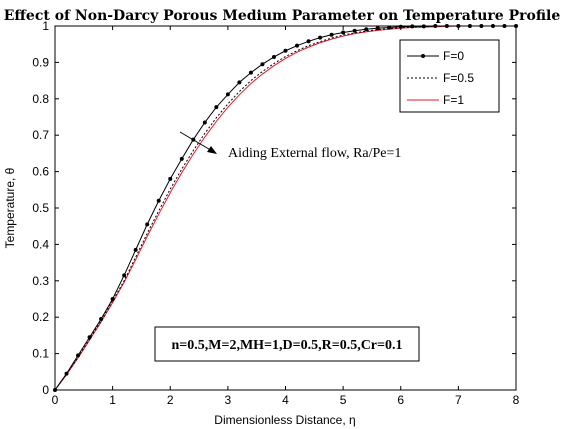 This screenshot has height=429, width=564. I want to click on parameters-frame, so click(287, 344).